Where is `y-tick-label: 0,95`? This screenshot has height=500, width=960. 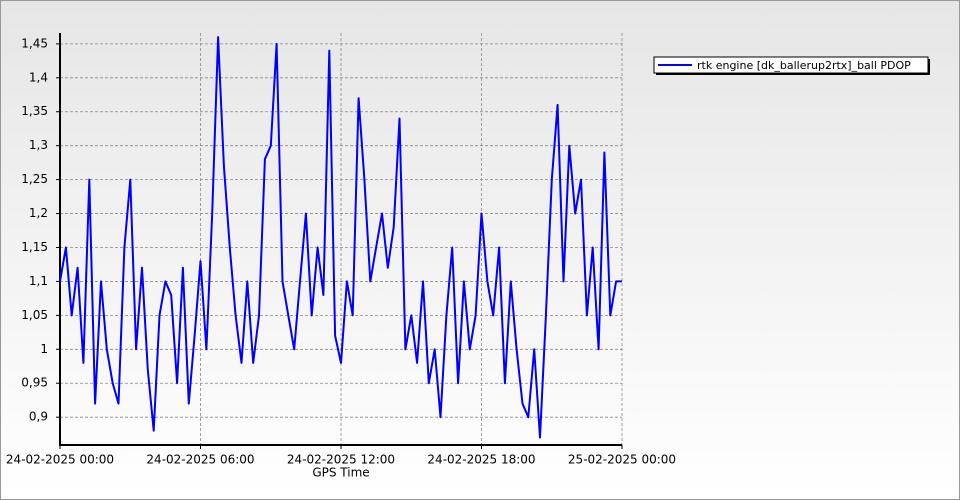 y-tick-label: 0,95 is located at coordinates (34, 383).